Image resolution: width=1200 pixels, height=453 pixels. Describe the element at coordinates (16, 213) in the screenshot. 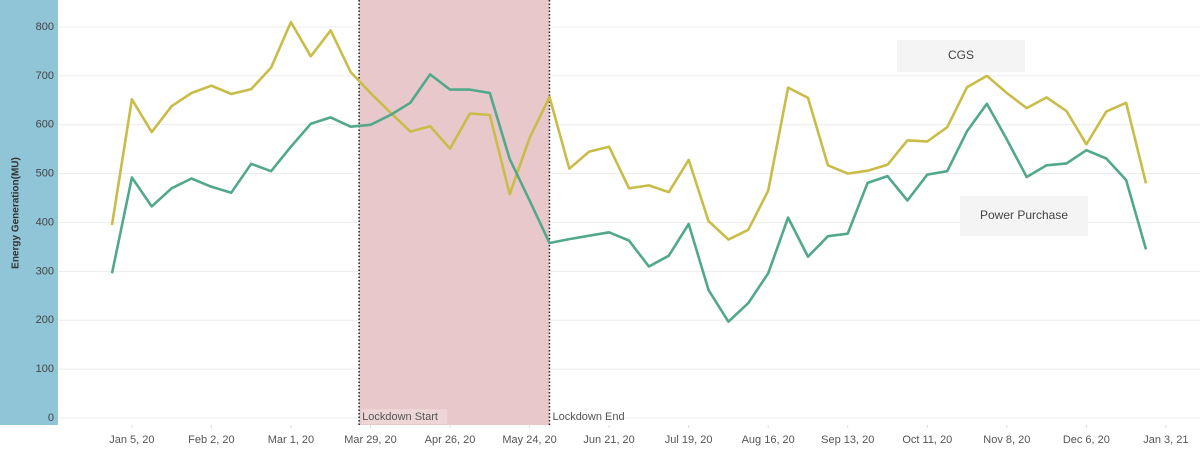

I see `y-axis-label: Energy Generation(MU)` at that location.